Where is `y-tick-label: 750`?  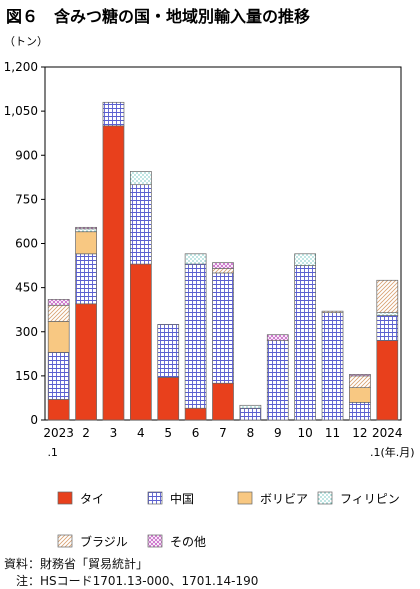
y-tick-label: 750 is located at coordinates (26, 199).